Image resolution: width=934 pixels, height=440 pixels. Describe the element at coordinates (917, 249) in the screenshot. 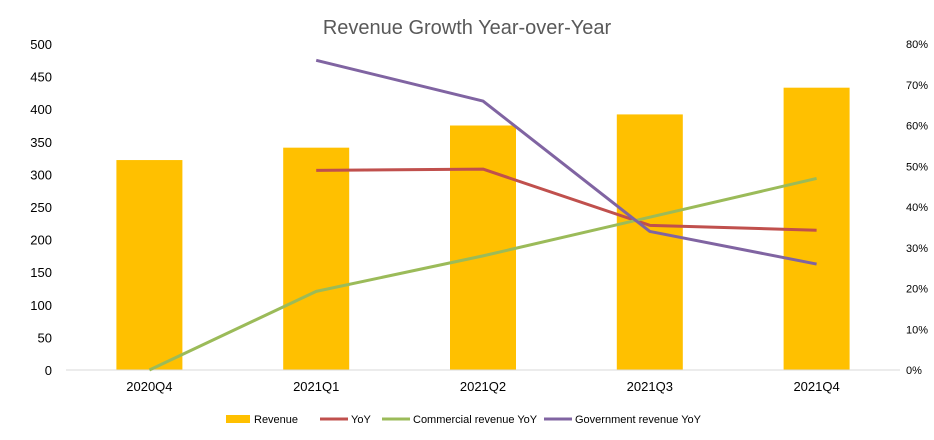

I see `right-tick-label: 30%` at that location.